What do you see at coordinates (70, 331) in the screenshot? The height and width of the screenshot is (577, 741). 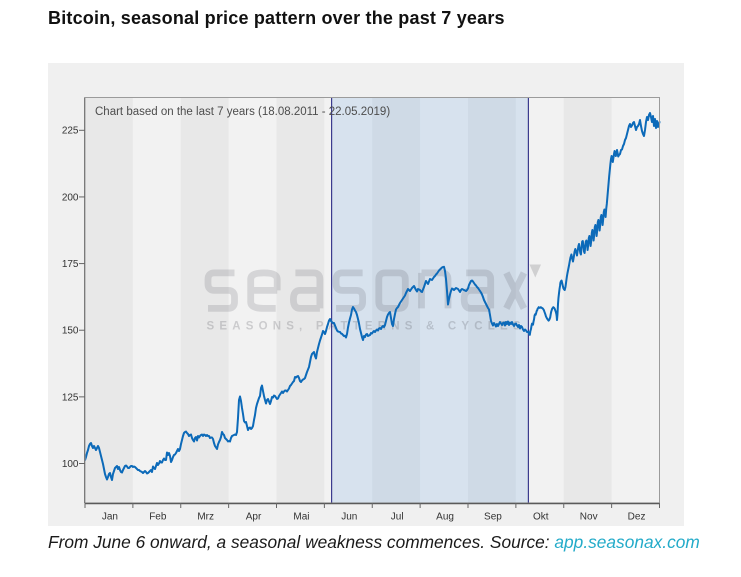 I see `svg-text: 150` at bounding box center [70, 331].